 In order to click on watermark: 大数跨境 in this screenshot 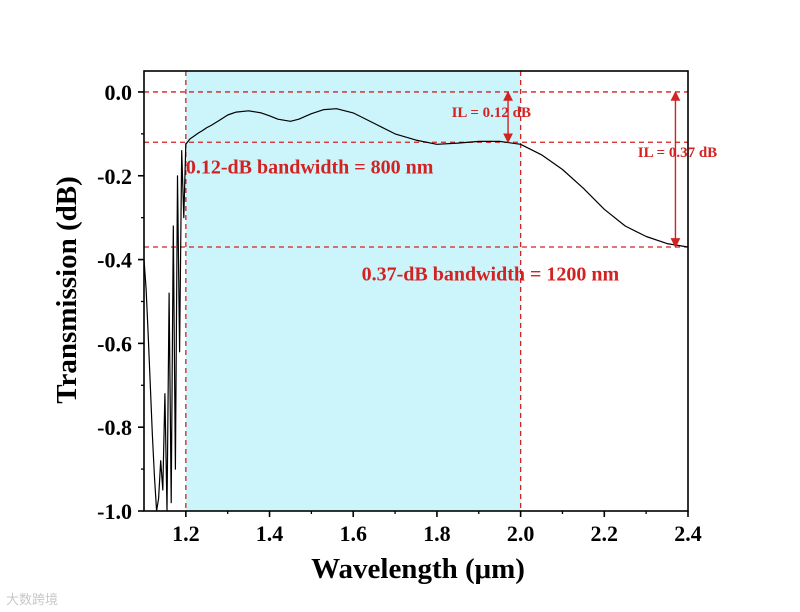, I will do `click(32, 600)`.